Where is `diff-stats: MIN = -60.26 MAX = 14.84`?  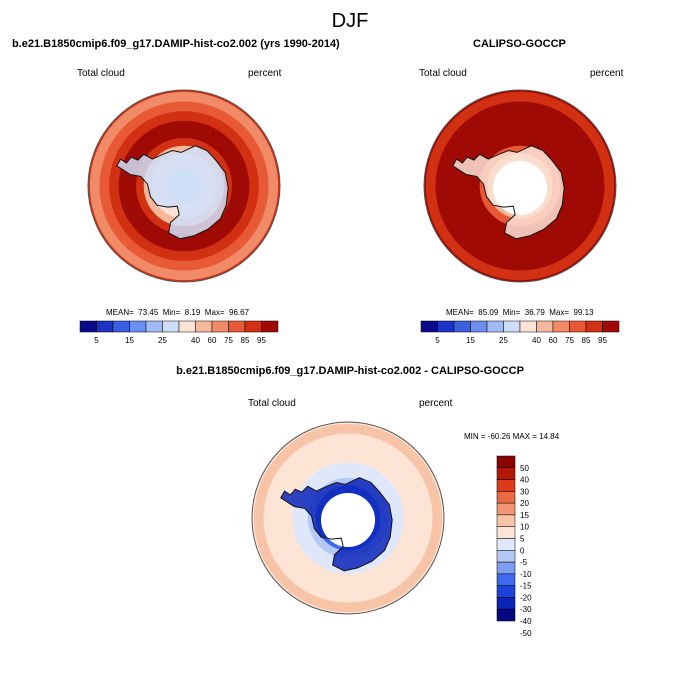
diff-stats: MIN = -60.26 MAX = 14.84 is located at coordinates (511, 436).